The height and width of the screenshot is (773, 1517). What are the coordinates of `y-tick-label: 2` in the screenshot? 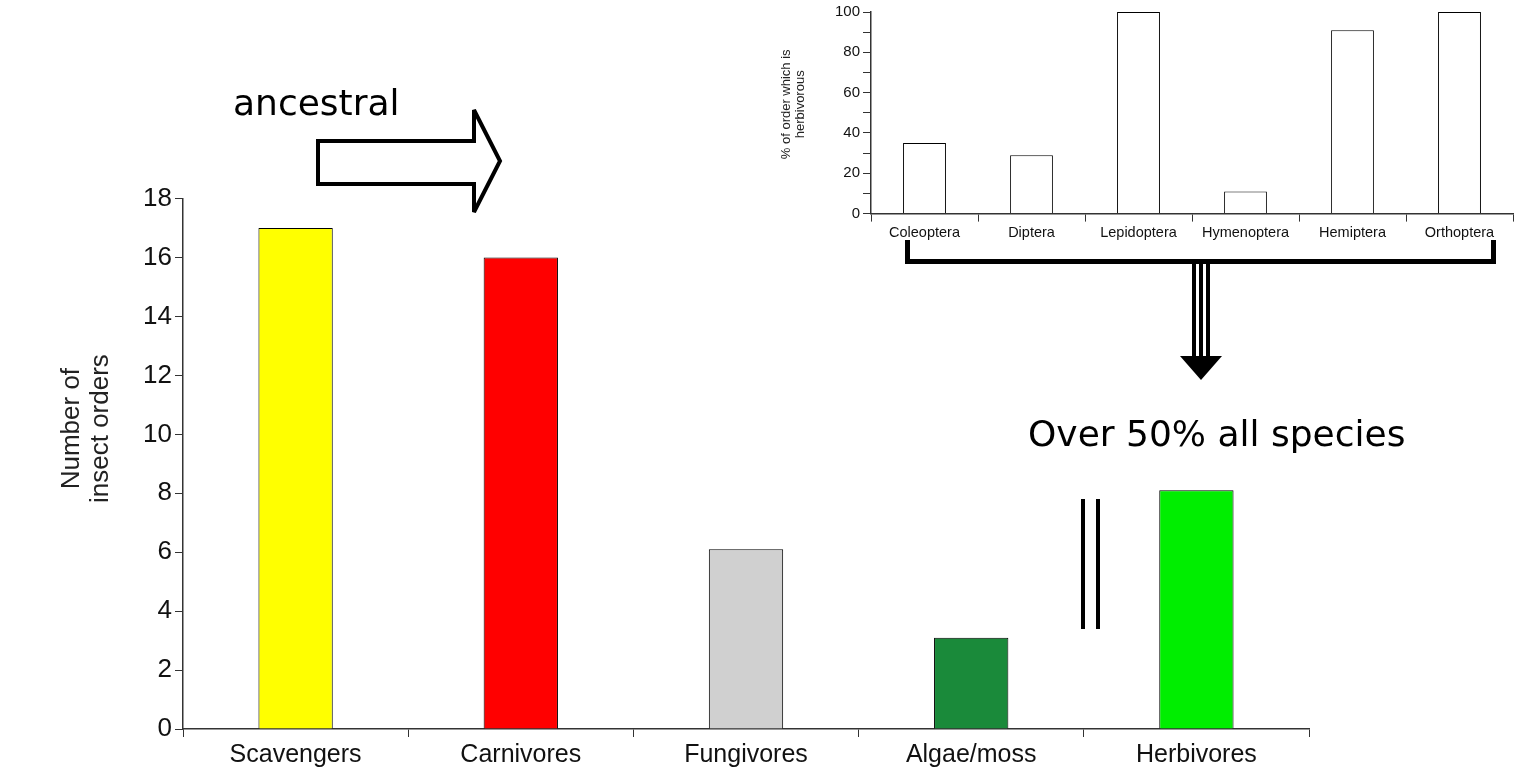 It's located at (164, 668).